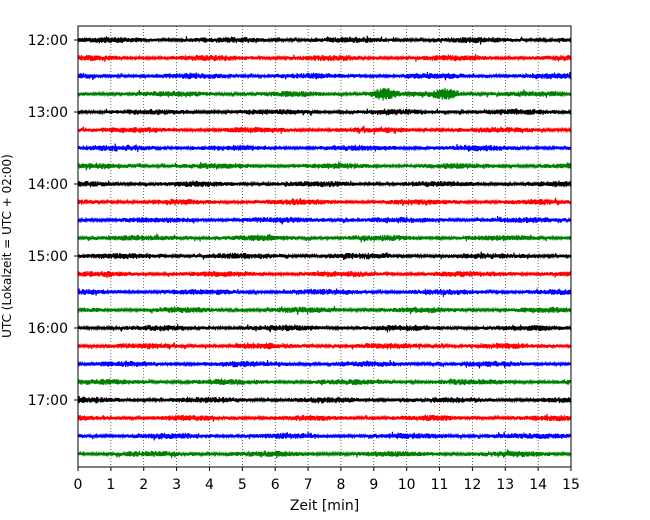  What do you see at coordinates (308, 485) in the screenshot?
I see `x-tick-label: 7` at bounding box center [308, 485].